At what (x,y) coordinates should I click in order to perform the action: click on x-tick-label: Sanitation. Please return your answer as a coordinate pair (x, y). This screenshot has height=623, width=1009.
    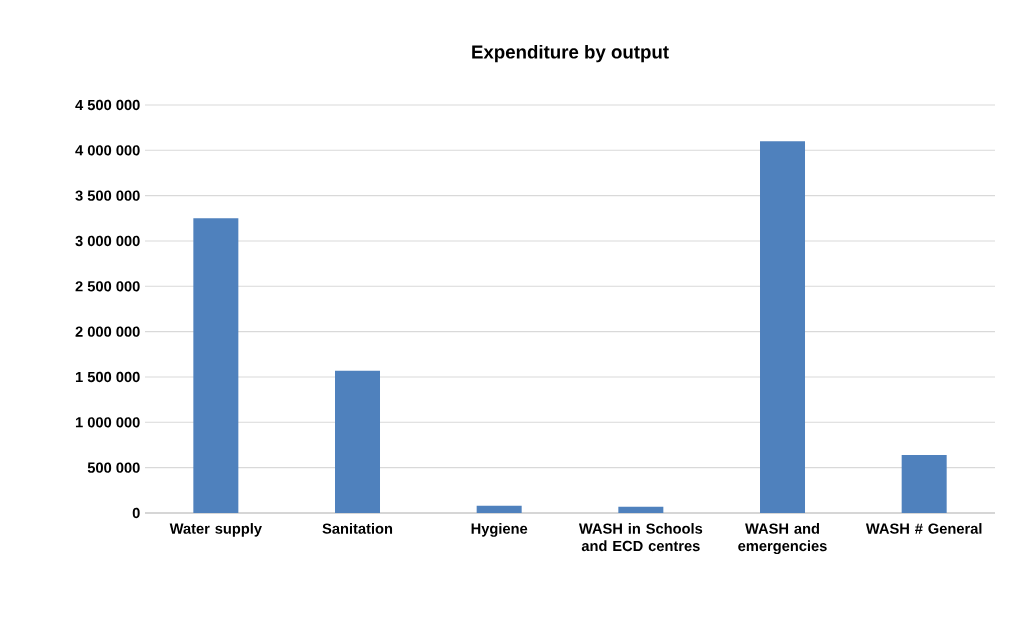
    Looking at the image, I should click on (357, 528).